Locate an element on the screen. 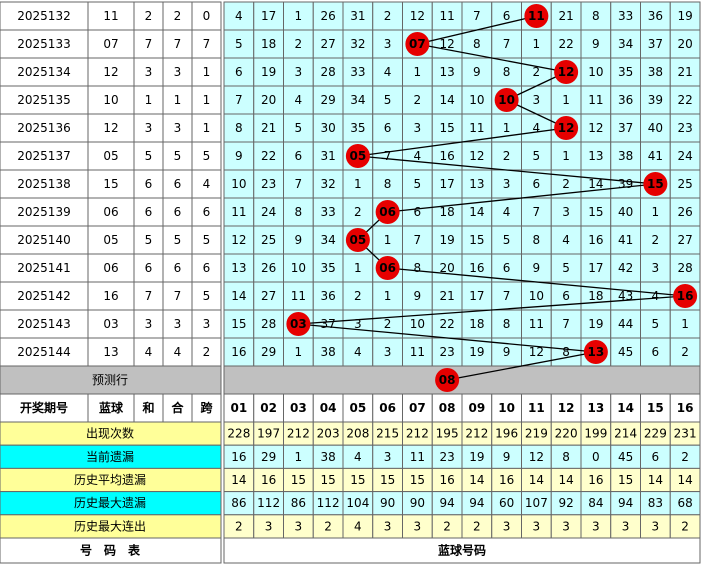 This screenshot has width=703, height=564. header-number: 16 is located at coordinates (685, 408).